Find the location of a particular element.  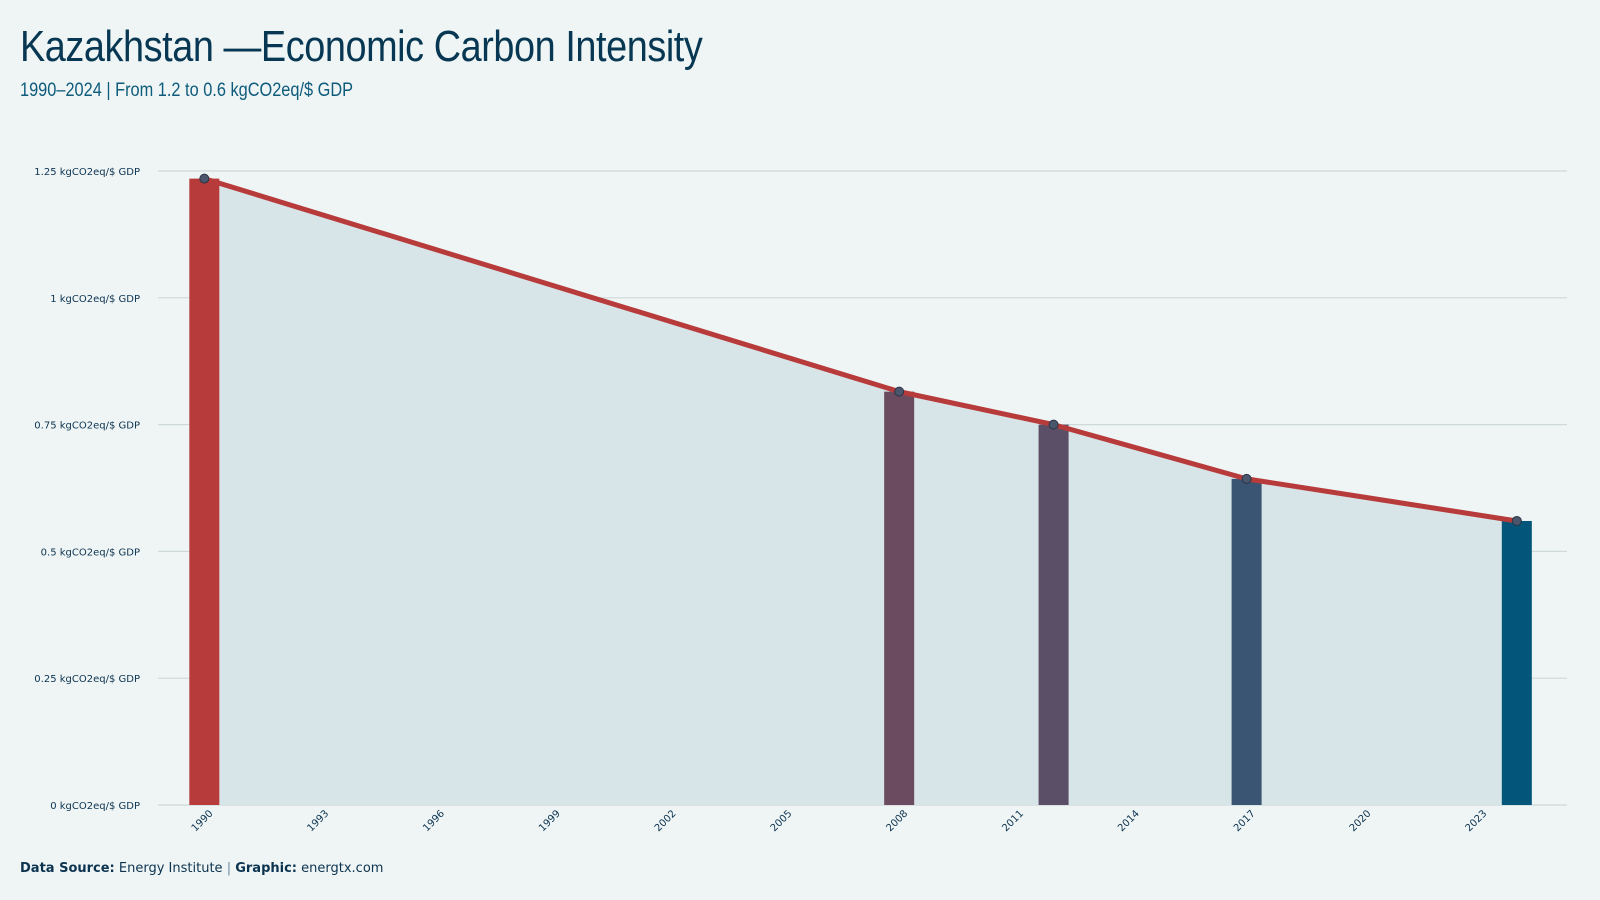

bar-1990 is located at coordinates (204, 491).